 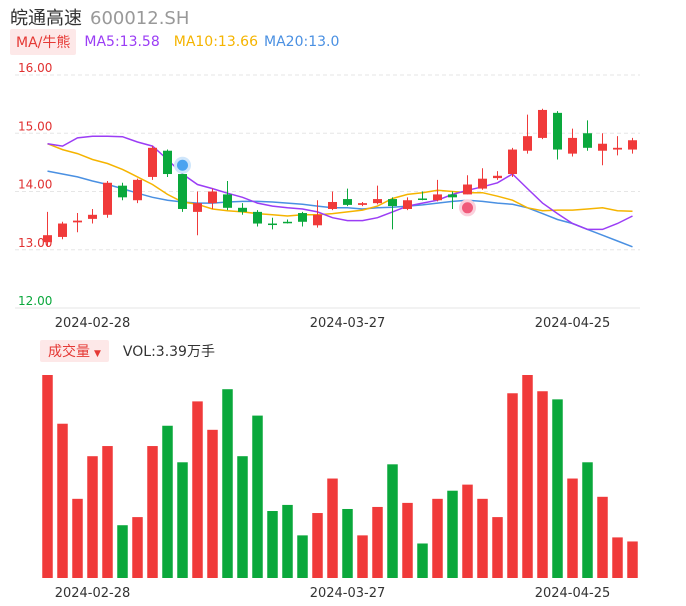 I want to click on y-tick-label: 12.00, so click(x=35, y=301).